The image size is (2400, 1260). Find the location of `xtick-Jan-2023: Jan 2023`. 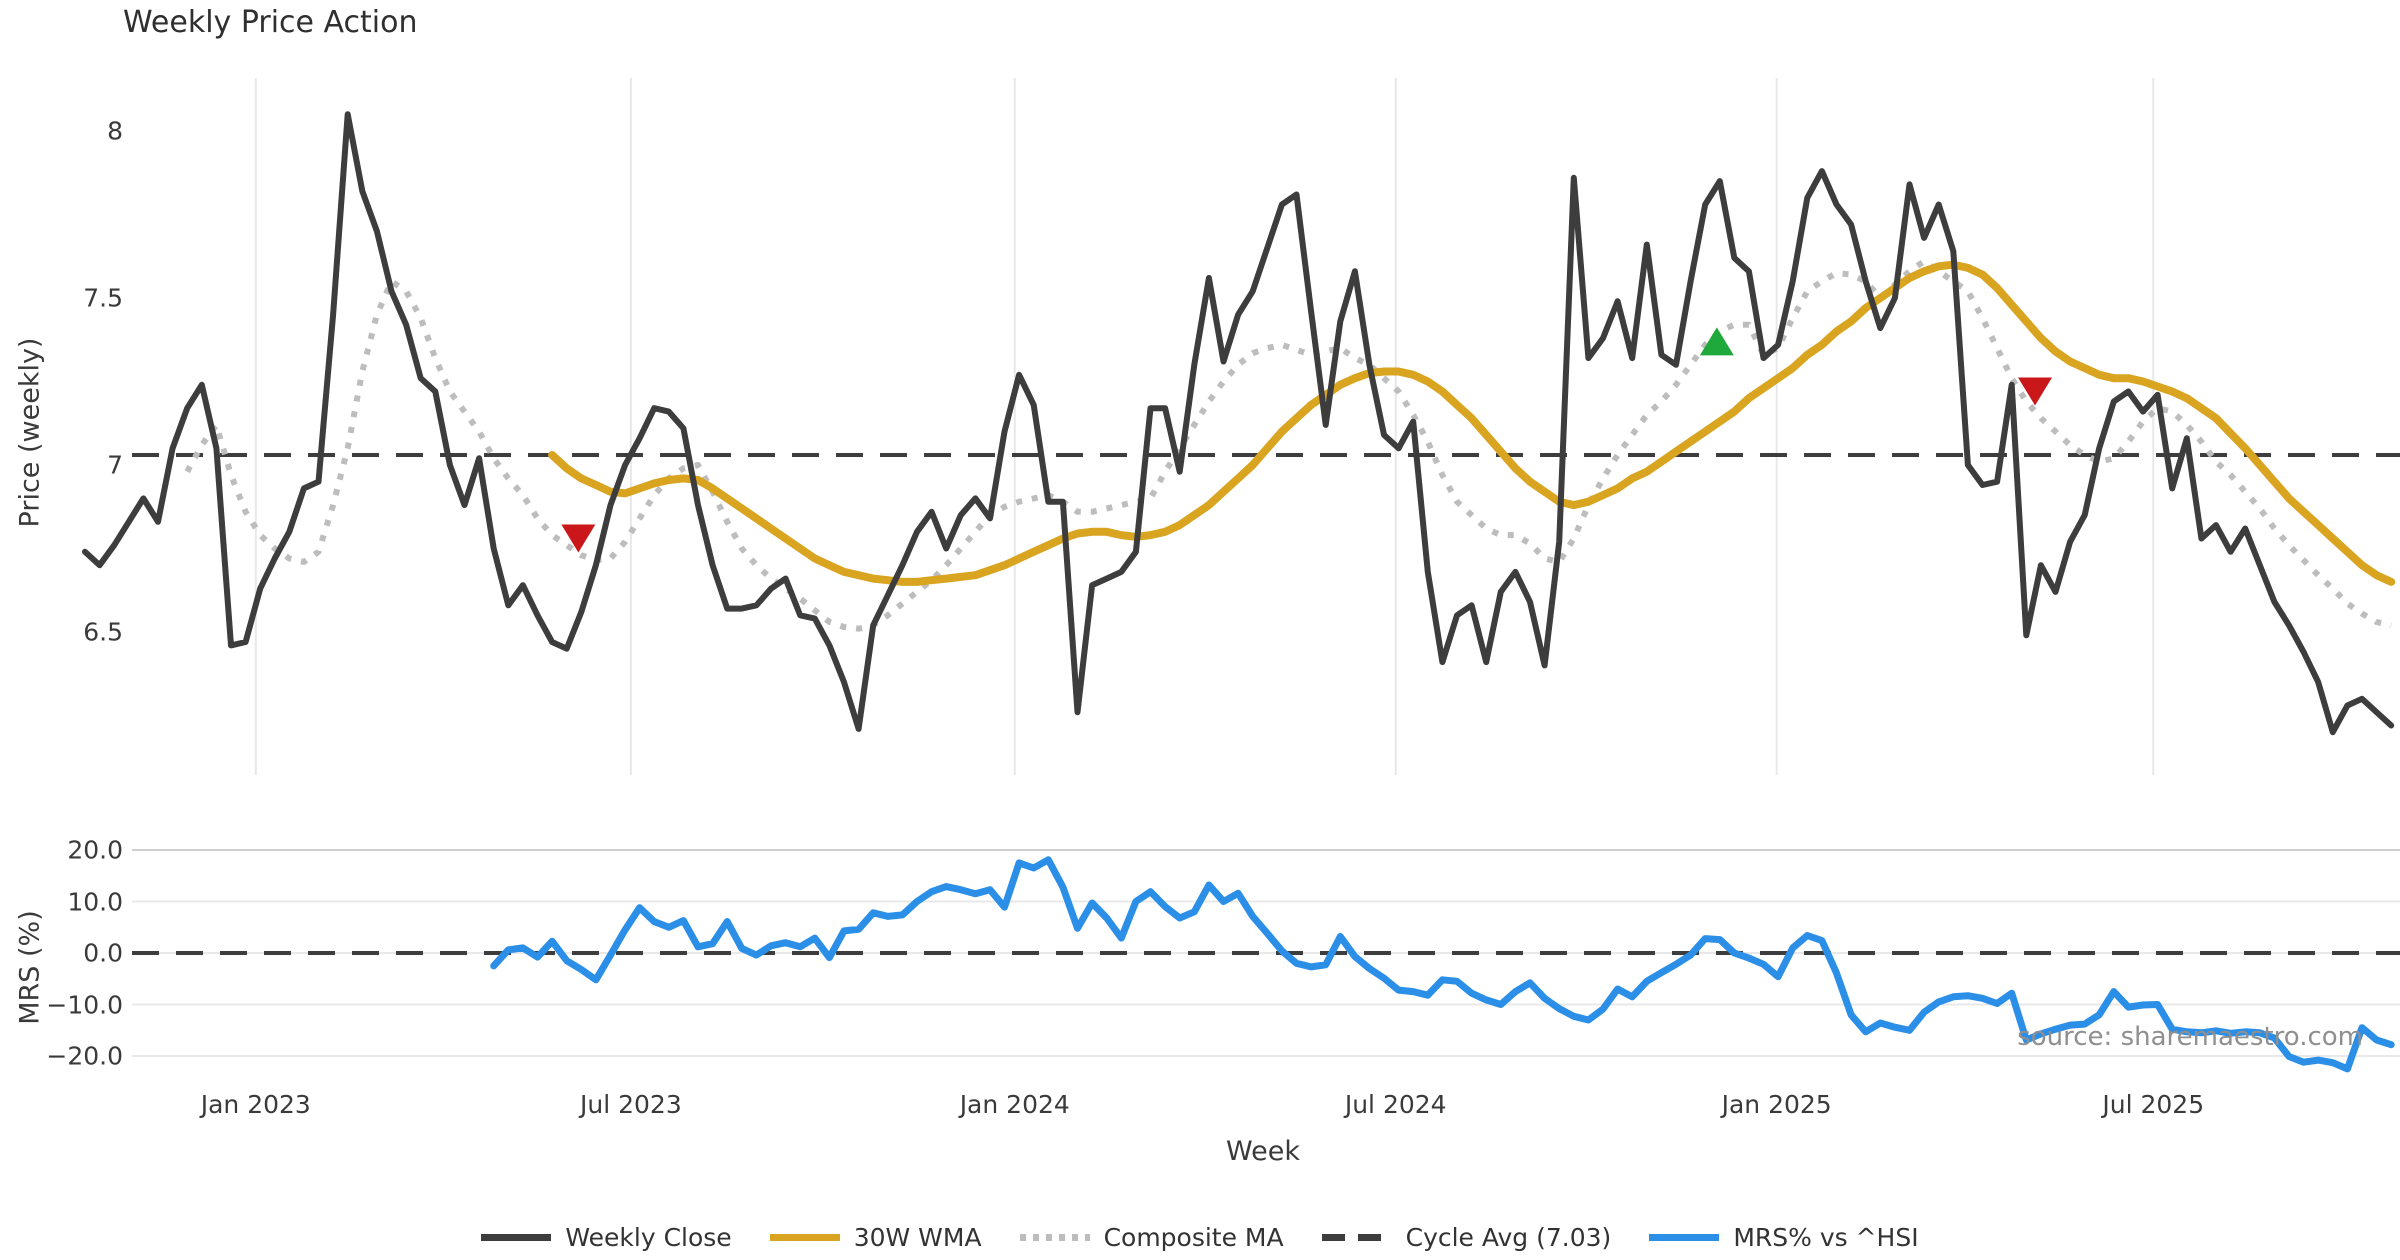

xtick-Jan-2023: Jan 2023 is located at coordinates (255, 1104).